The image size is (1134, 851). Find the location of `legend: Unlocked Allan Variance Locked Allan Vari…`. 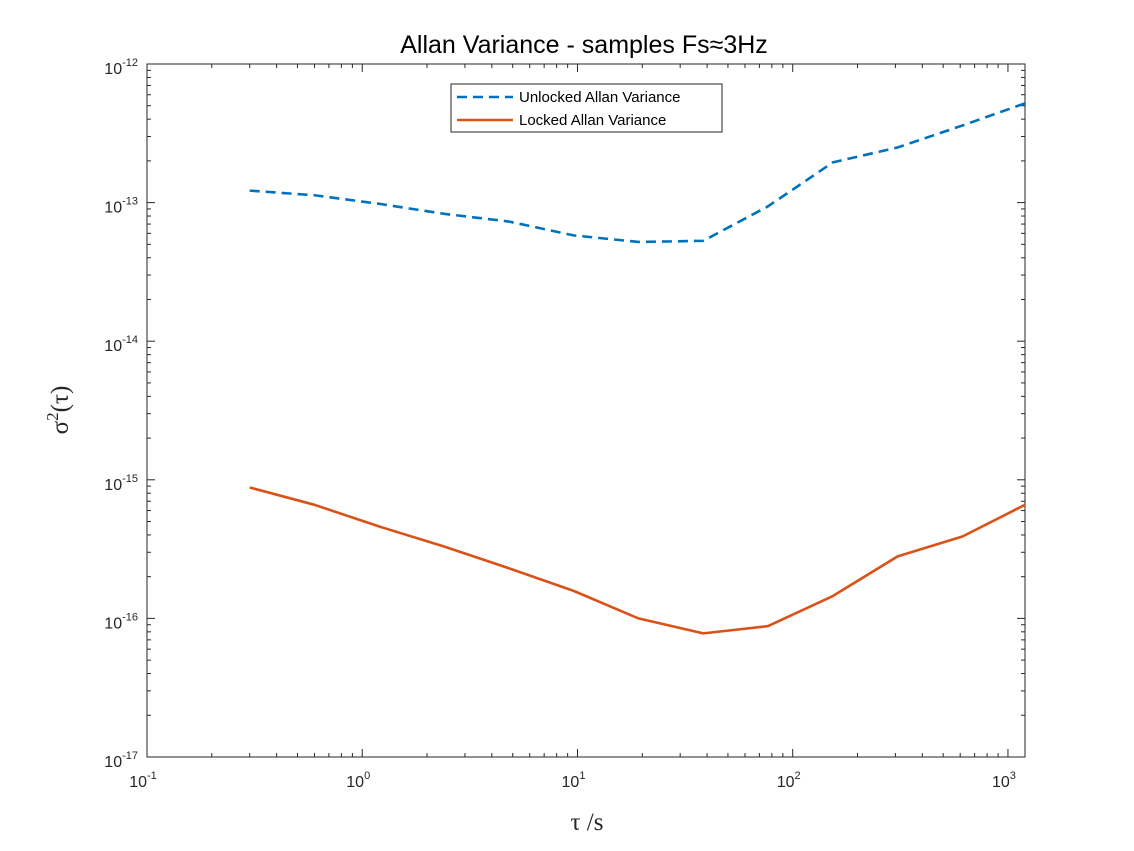

legend: Unlocked Allan Variance Locked Allan Vari… is located at coordinates (586, 108).